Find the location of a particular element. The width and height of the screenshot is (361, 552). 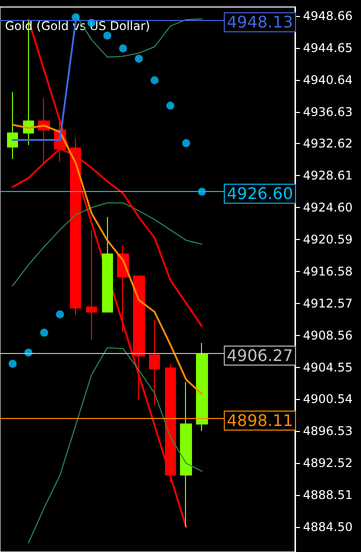

y-tick-label: 4900.54 is located at coordinates (328, 399).